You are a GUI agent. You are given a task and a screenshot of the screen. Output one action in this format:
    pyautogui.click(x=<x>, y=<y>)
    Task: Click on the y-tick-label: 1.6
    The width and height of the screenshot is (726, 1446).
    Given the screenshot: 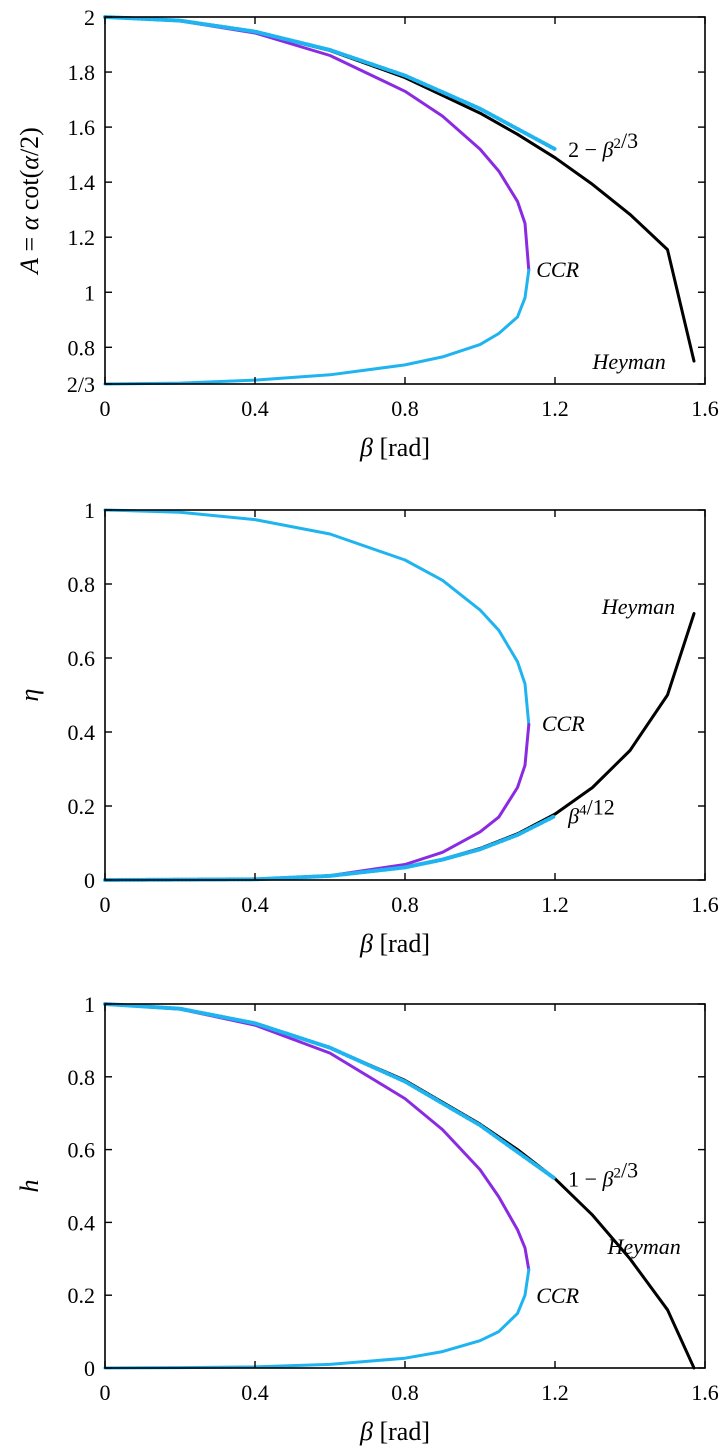 What is the action you would take?
    pyautogui.click(x=82, y=127)
    